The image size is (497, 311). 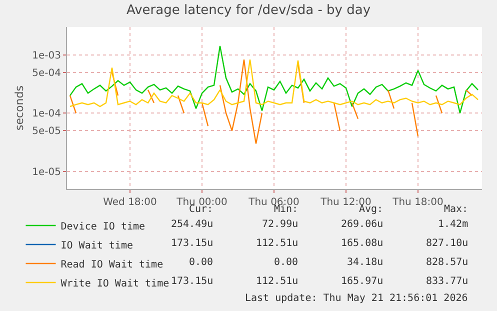 I want to click on x-tick-label: Wed 18:00, so click(x=130, y=202).